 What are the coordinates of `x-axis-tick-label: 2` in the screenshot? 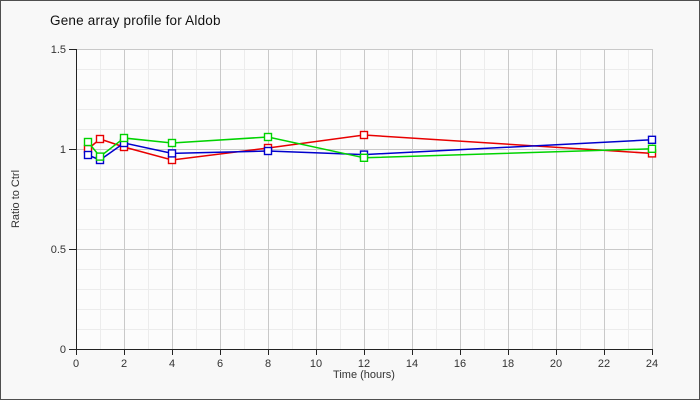 It's located at (124, 364).